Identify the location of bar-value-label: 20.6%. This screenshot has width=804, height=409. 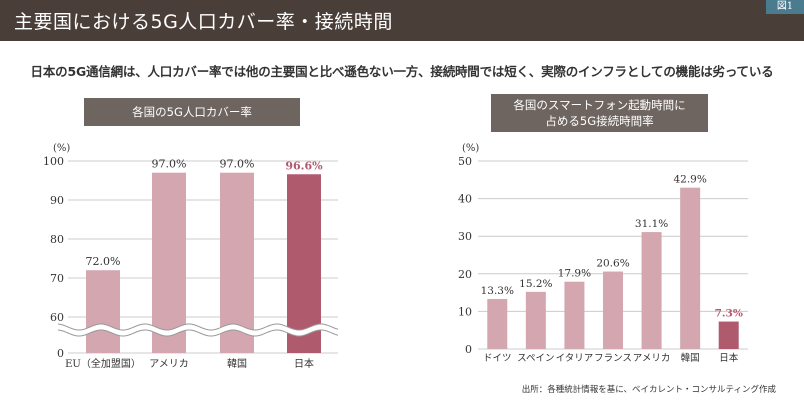
(612, 264).